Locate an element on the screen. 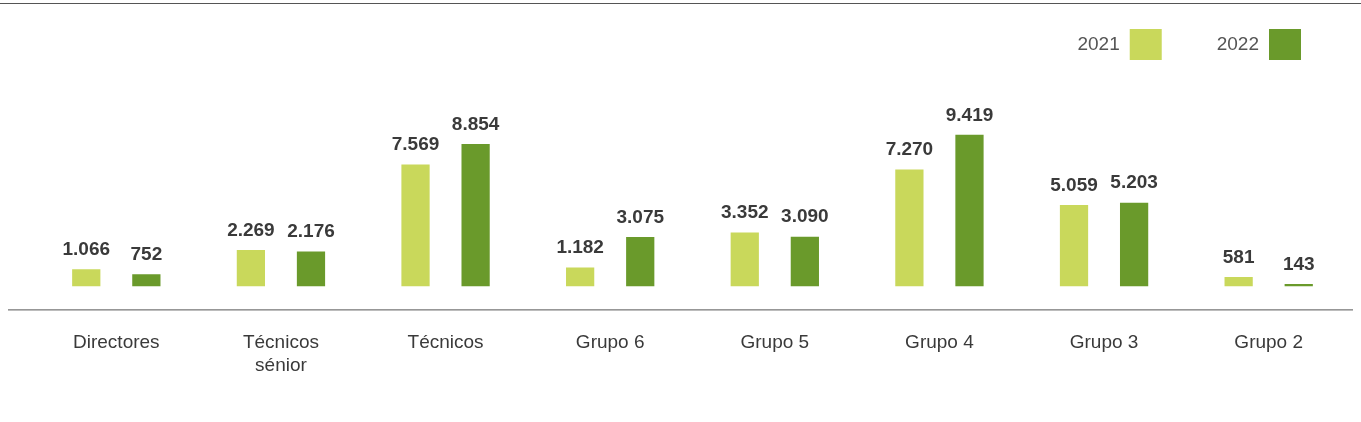  data-label: 7.569 is located at coordinates (415, 144).